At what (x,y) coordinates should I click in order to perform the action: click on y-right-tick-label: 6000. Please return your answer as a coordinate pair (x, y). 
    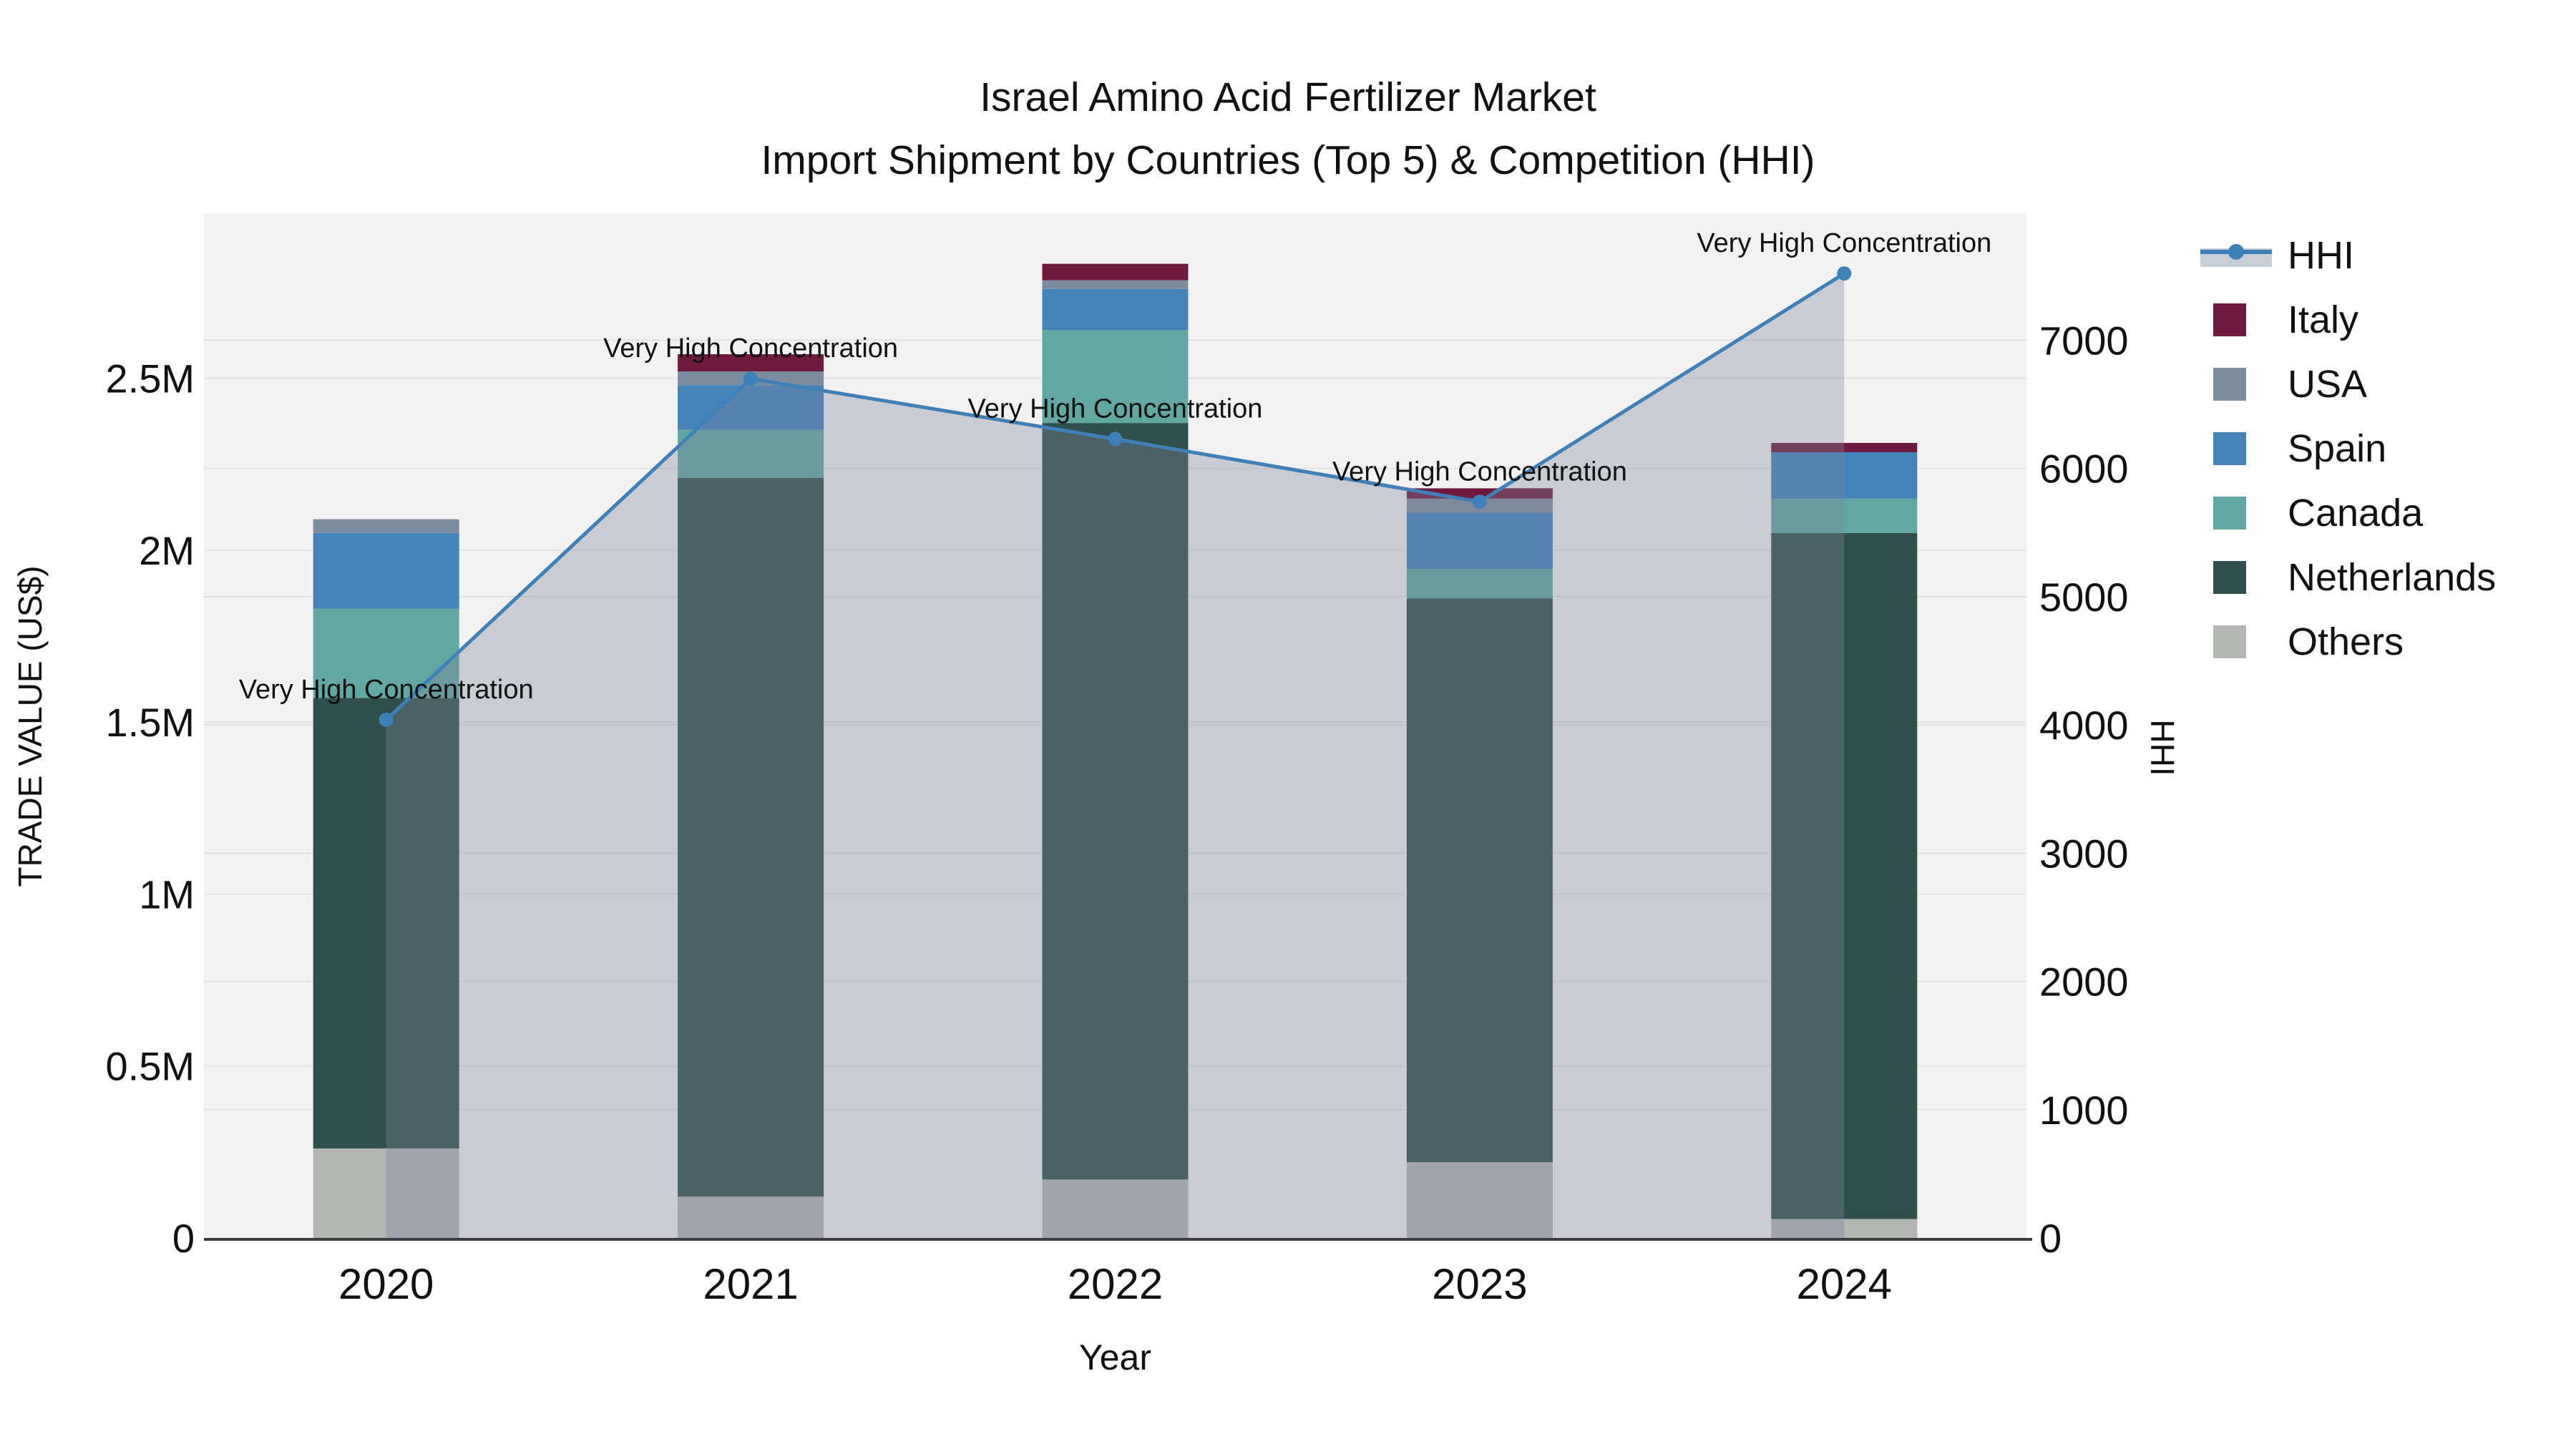
    Looking at the image, I should click on (2084, 469).